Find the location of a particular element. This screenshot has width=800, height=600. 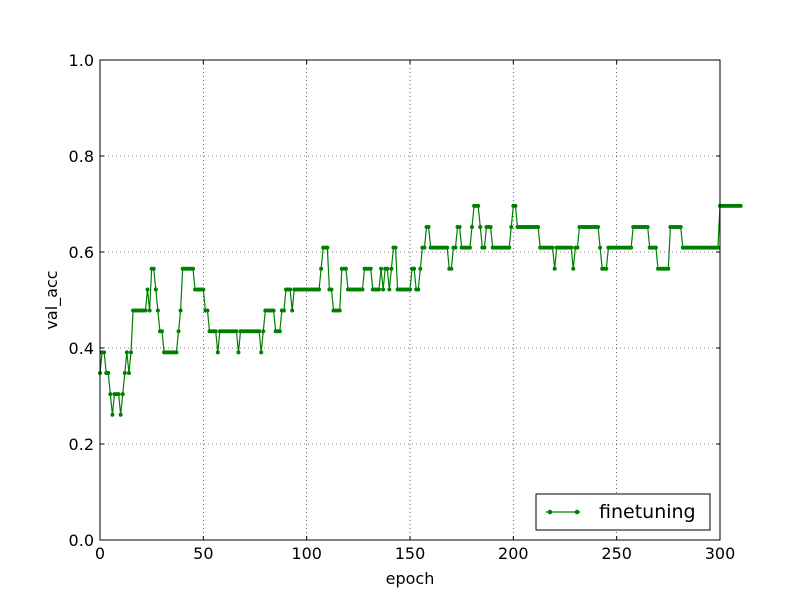

y-tick-label: 0.8 is located at coordinates (81, 156).